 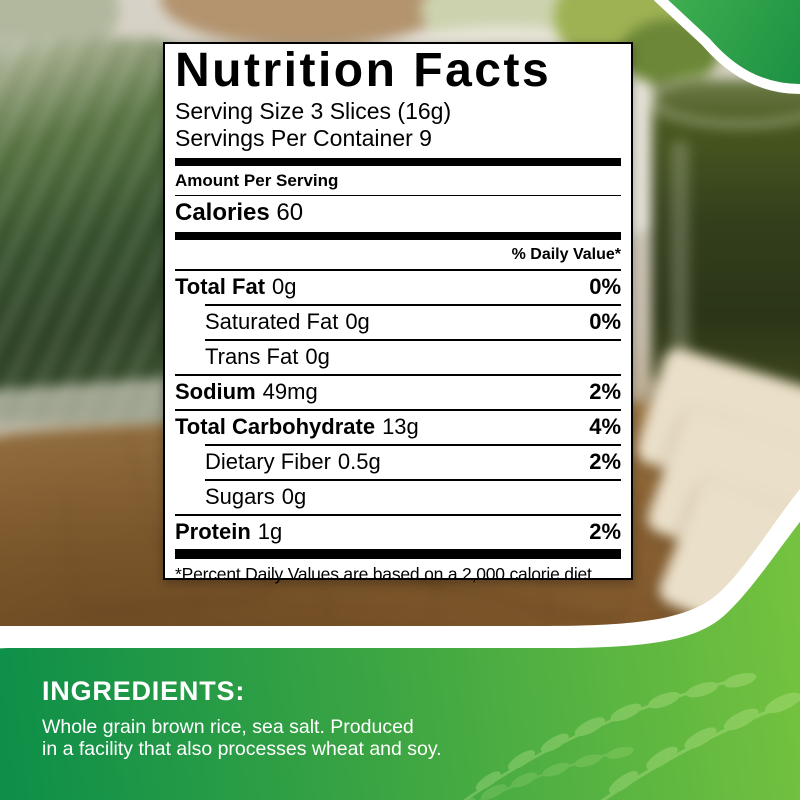 What do you see at coordinates (413, 461) in the screenshot?
I see `row-dietary-fiber: Dietary Fiber 0.5g 2%` at bounding box center [413, 461].